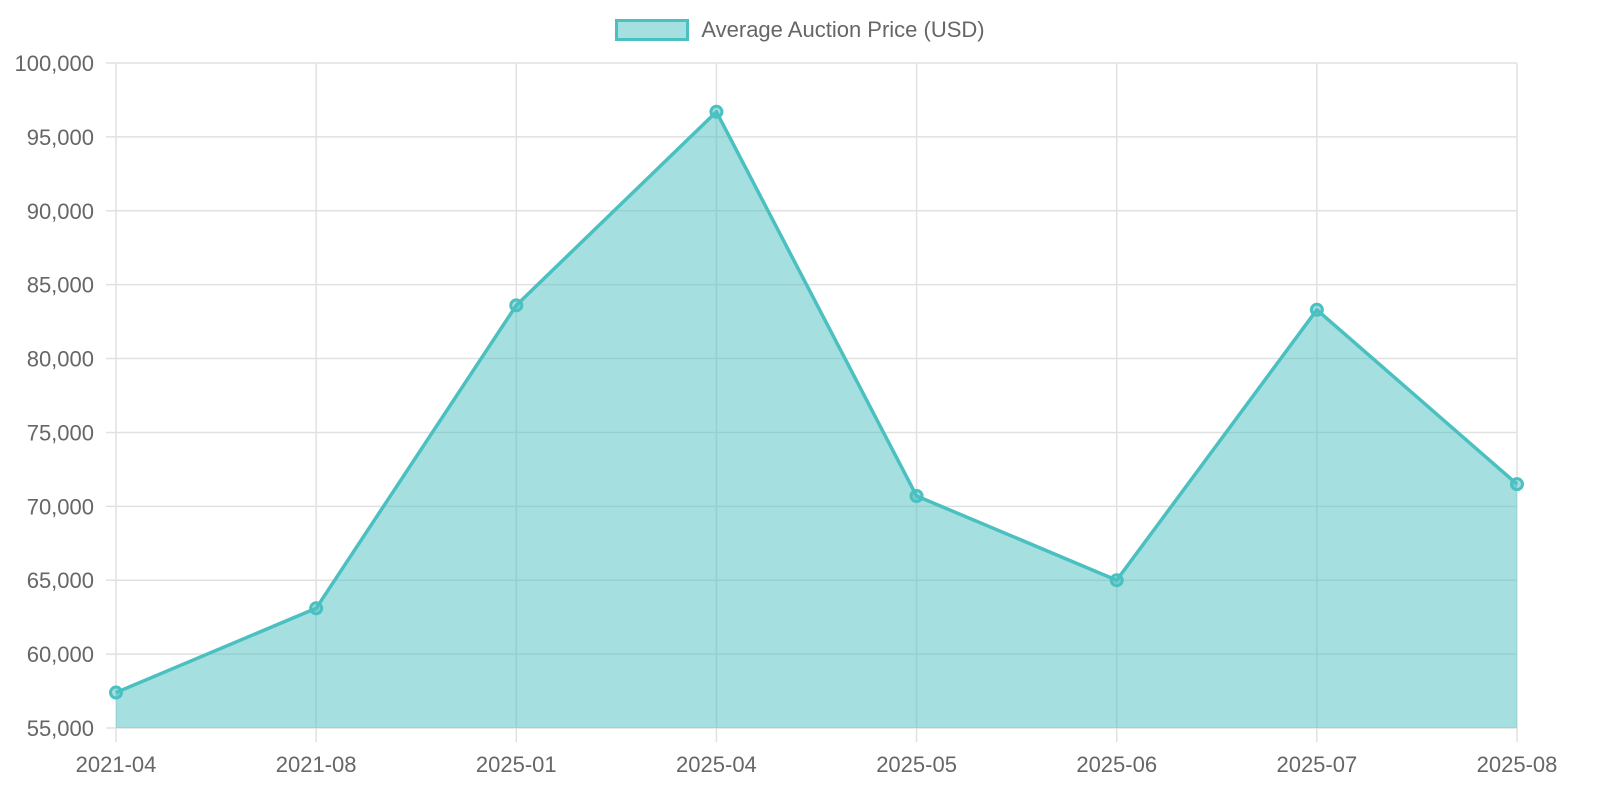 The width and height of the screenshot is (1600, 800). I want to click on chart-legend: Average Auction Price (USD), so click(800, 30).